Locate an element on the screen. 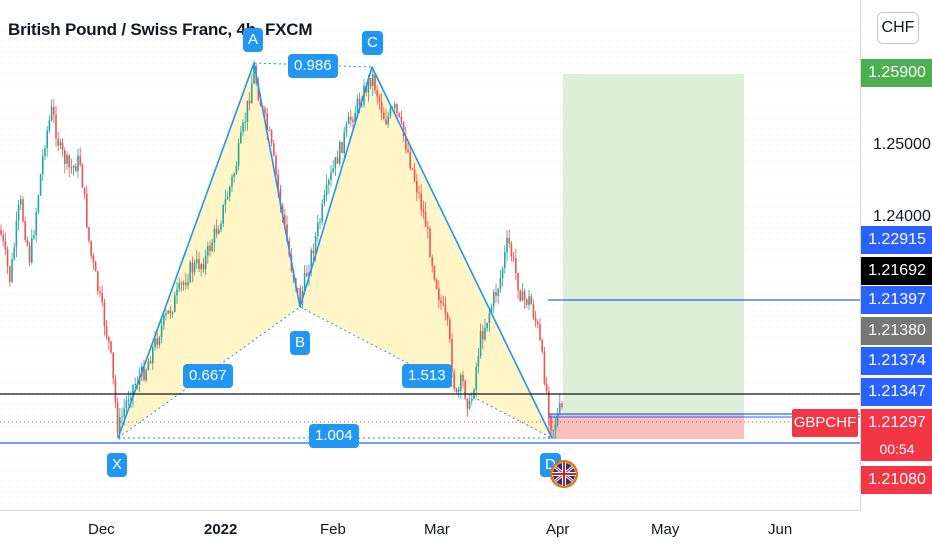 The height and width of the screenshot is (551, 932). point-label-x: X is located at coordinates (117, 465).